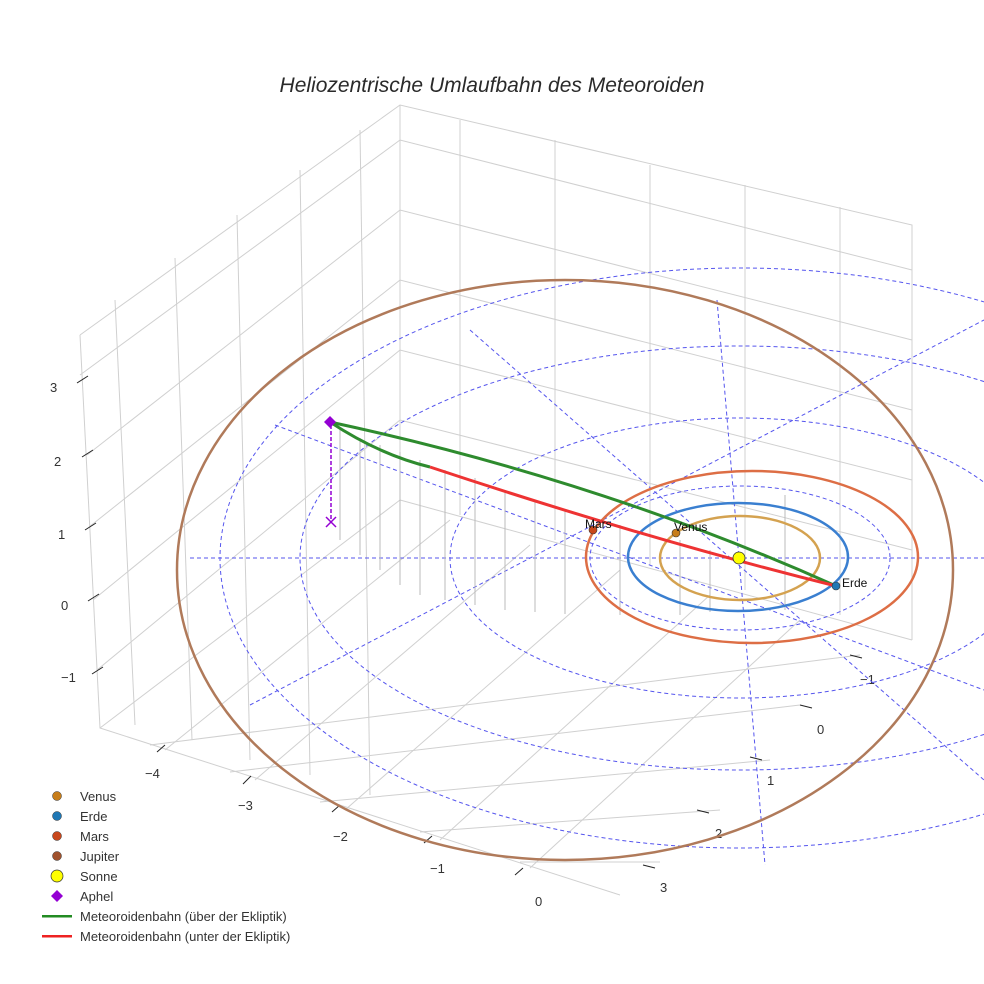  What do you see at coordinates (593, 530) in the screenshot?
I see `mars-marker` at bounding box center [593, 530].